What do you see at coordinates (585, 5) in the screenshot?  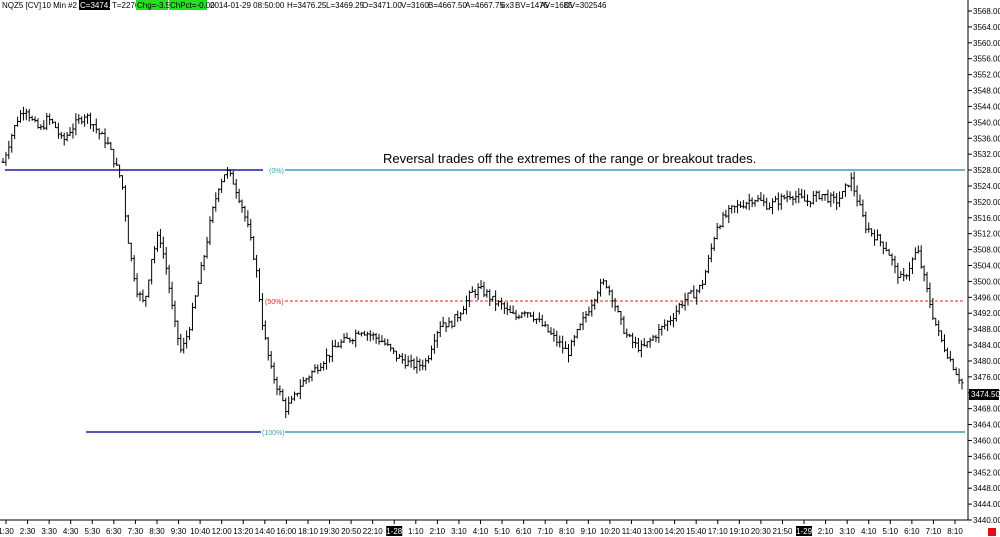 I see `header-dv: DV=302546` at bounding box center [585, 5].